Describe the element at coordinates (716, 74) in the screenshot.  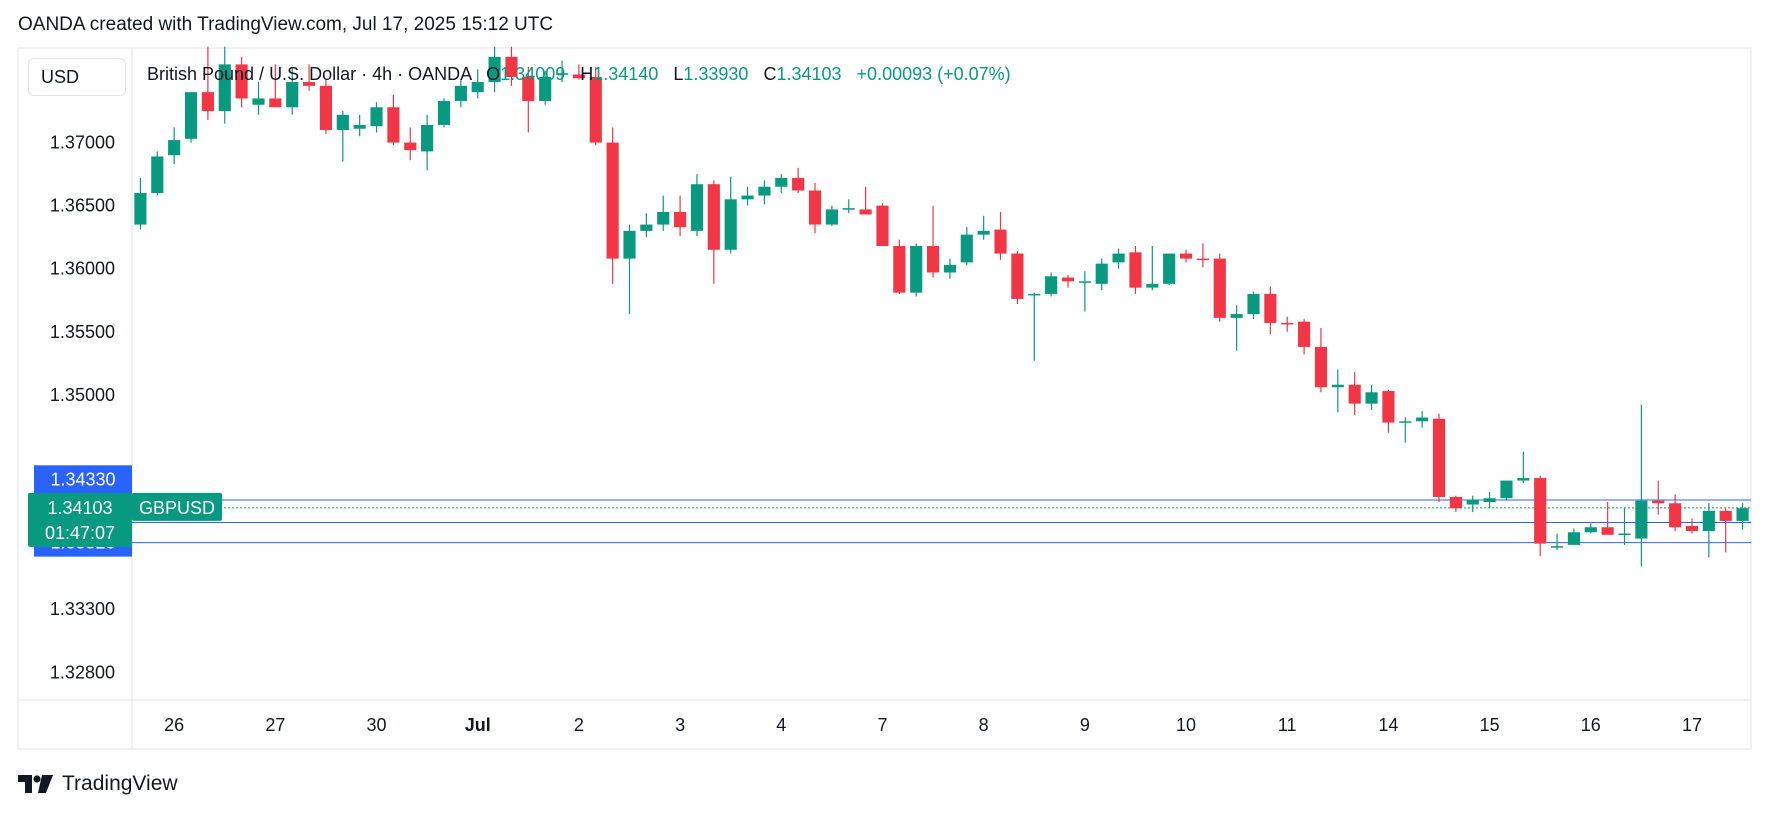
I see `low-value: 1.33930` at that location.